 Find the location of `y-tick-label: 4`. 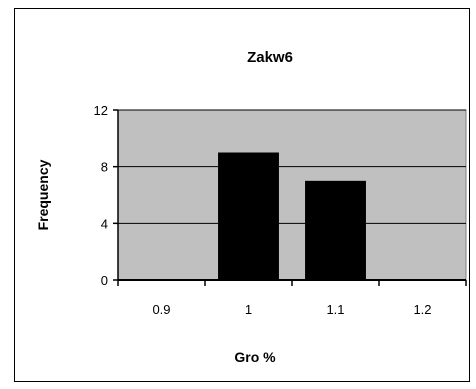

y-tick-label: 4 is located at coordinates (104, 223).